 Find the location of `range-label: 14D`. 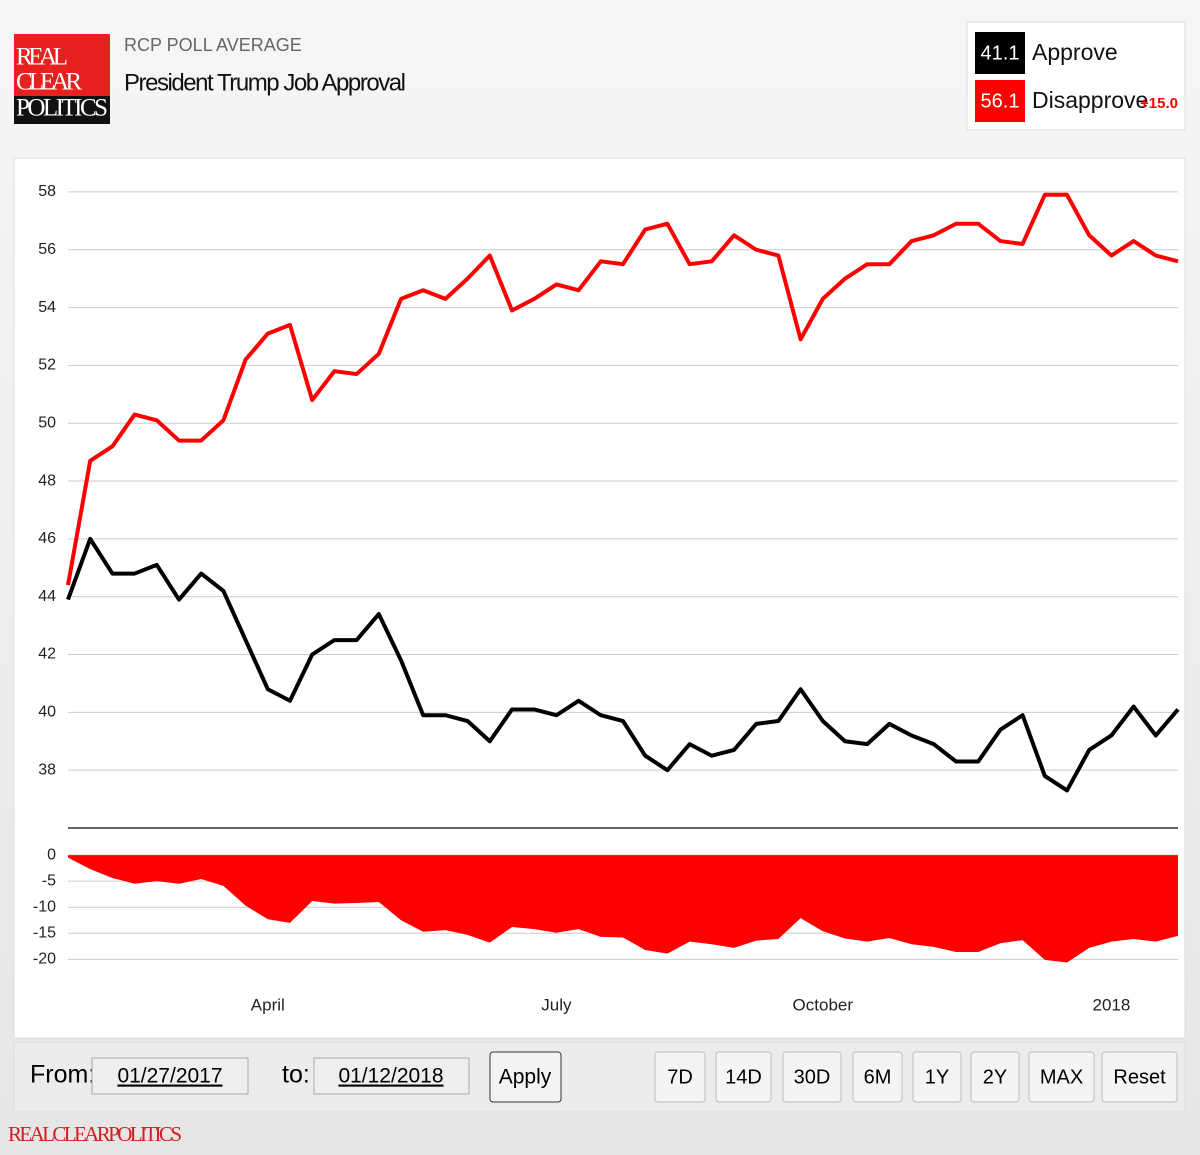

range-label: 14D is located at coordinates (743, 1077).